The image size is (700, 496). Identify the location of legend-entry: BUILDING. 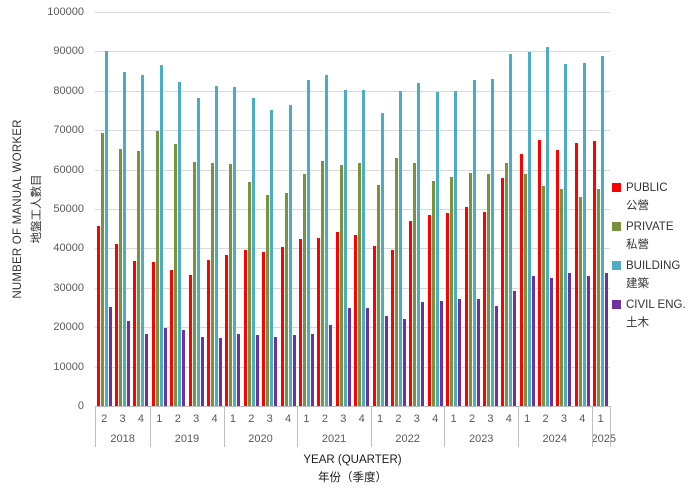
(655, 265).